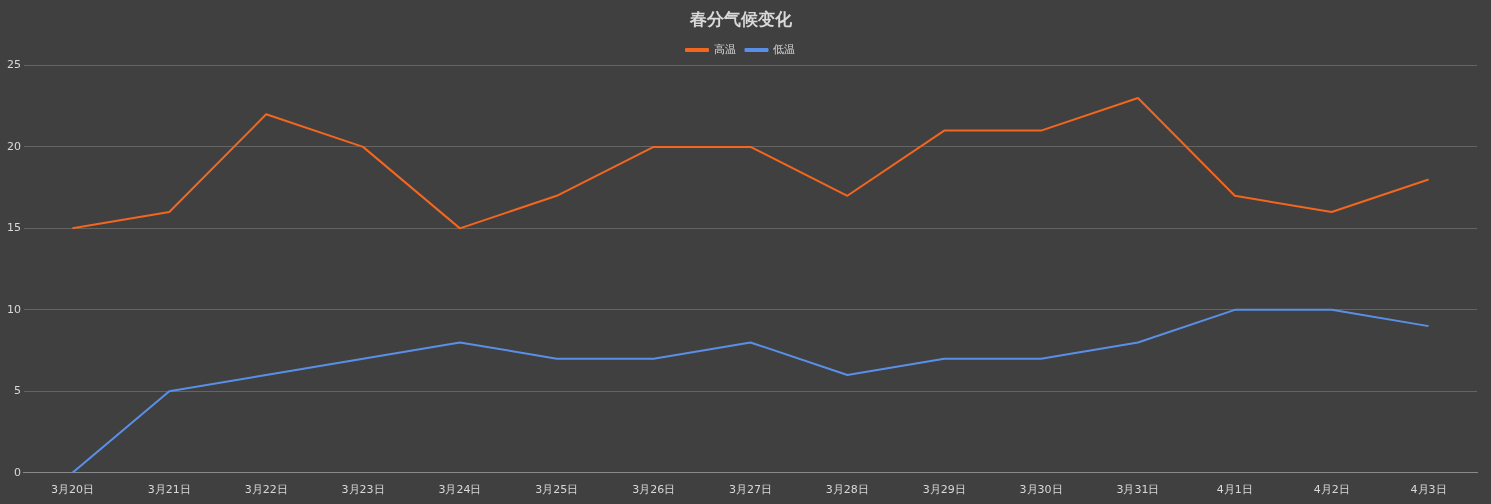 The width and height of the screenshot is (1491, 504). What do you see at coordinates (14, 146) in the screenshot?
I see `y-tick-label: 20` at bounding box center [14, 146].